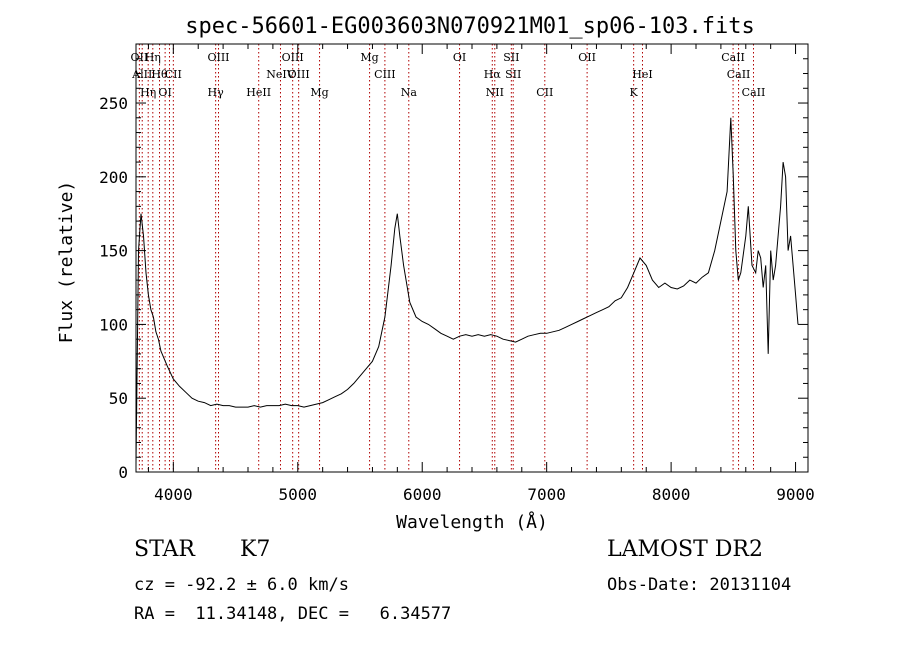 The height and width of the screenshot is (649, 900). I want to click on x-tick-label: 8000, so click(671, 494).